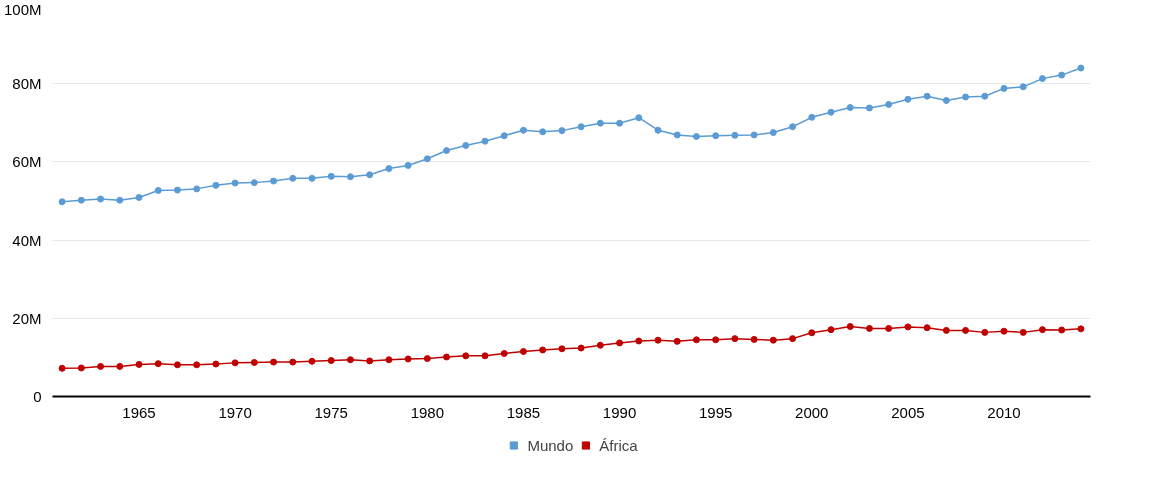 The image size is (1159, 493). What do you see at coordinates (331, 412) in the screenshot?
I see `x-tick-label: 1975` at bounding box center [331, 412].